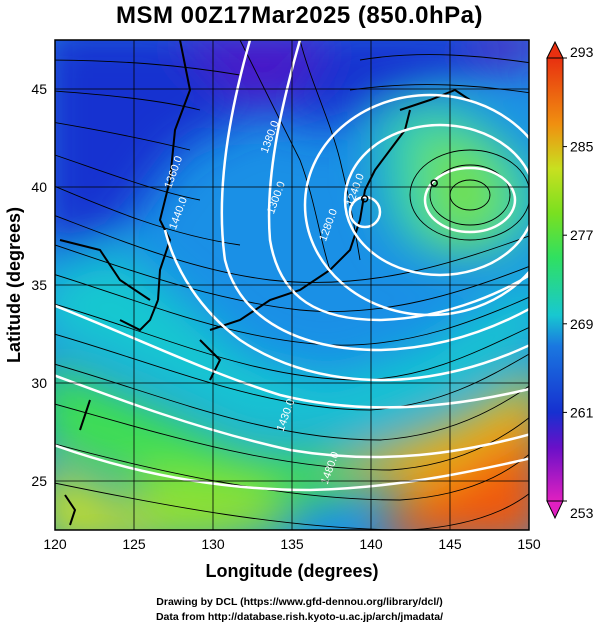 The width and height of the screenshot is (599, 625). Describe the element at coordinates (39, 187) in the screenshot. I see `y-tick-label: 40` at that location.